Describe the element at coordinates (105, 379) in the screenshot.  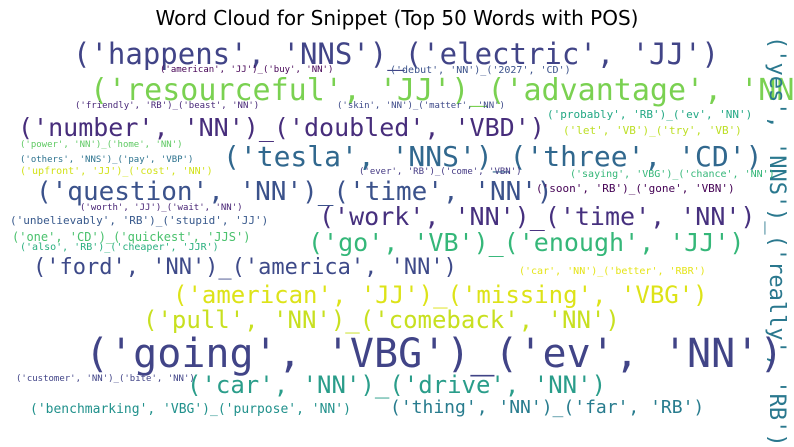
I see `cloud-word: ('customer', 'NN')_('bite', 'NN')` at that location.